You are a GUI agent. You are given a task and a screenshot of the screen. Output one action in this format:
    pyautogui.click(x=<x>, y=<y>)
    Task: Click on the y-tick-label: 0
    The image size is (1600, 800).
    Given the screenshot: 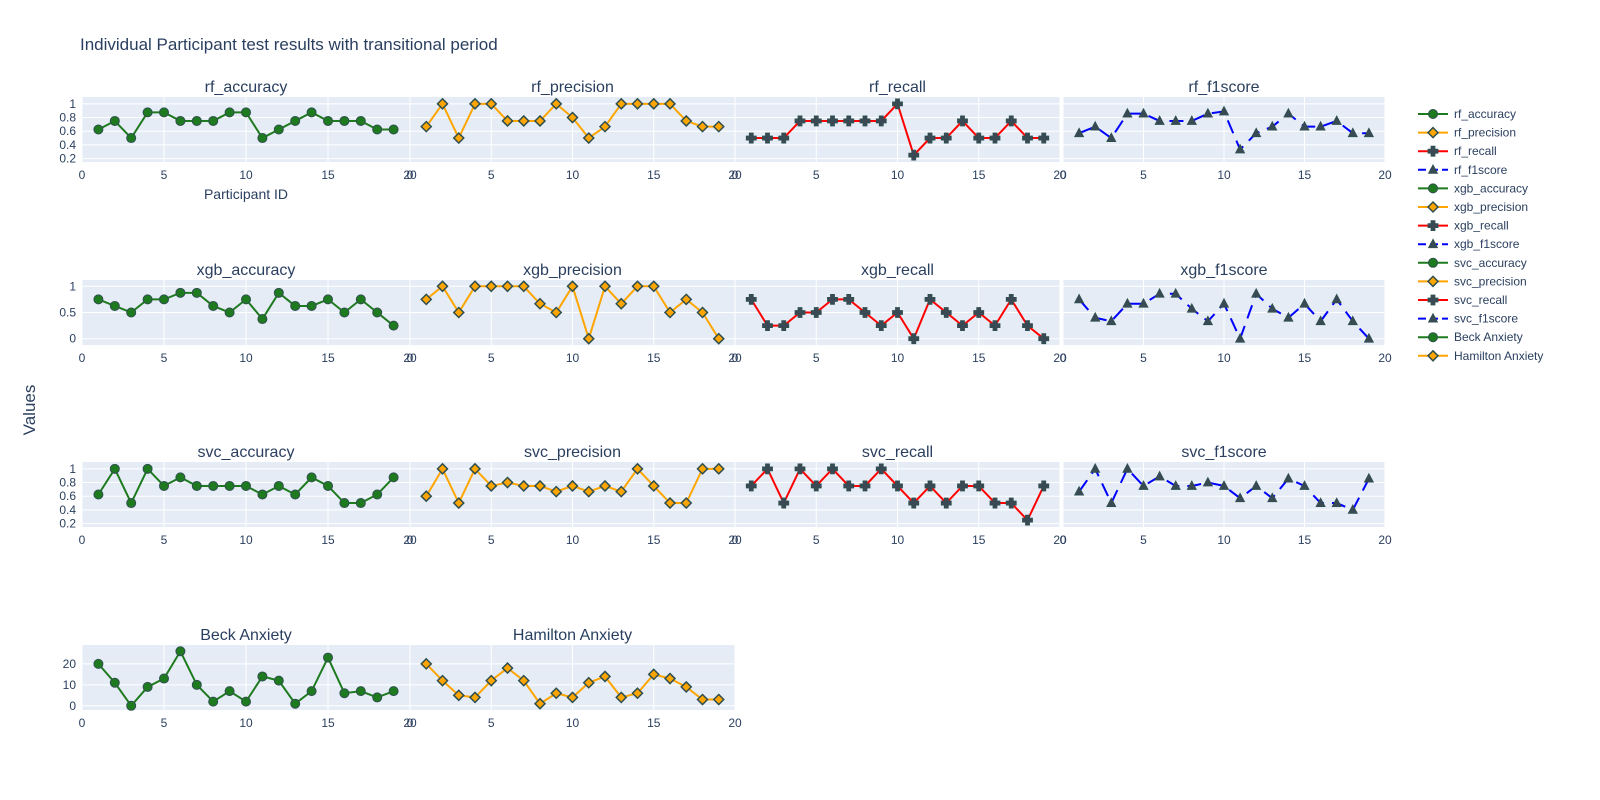 What is the action you would take?
    pyautogui.click(x=72, y=339)
    